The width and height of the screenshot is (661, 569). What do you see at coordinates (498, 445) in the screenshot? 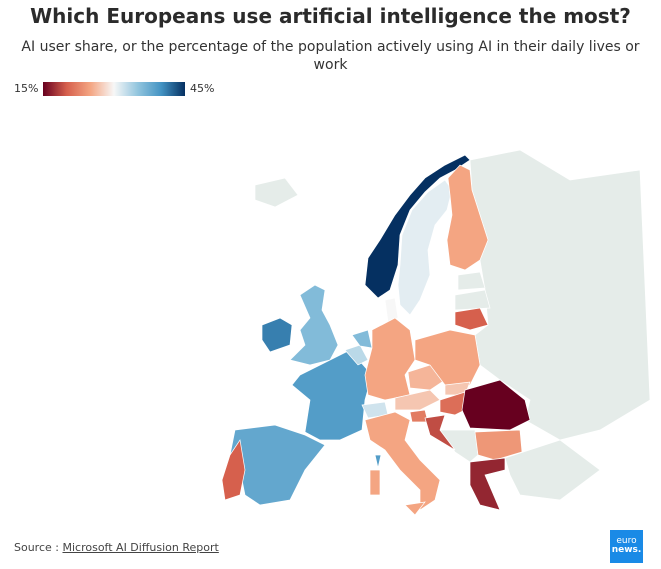
I see `country-region-bg` at bounding box center [498, 445].